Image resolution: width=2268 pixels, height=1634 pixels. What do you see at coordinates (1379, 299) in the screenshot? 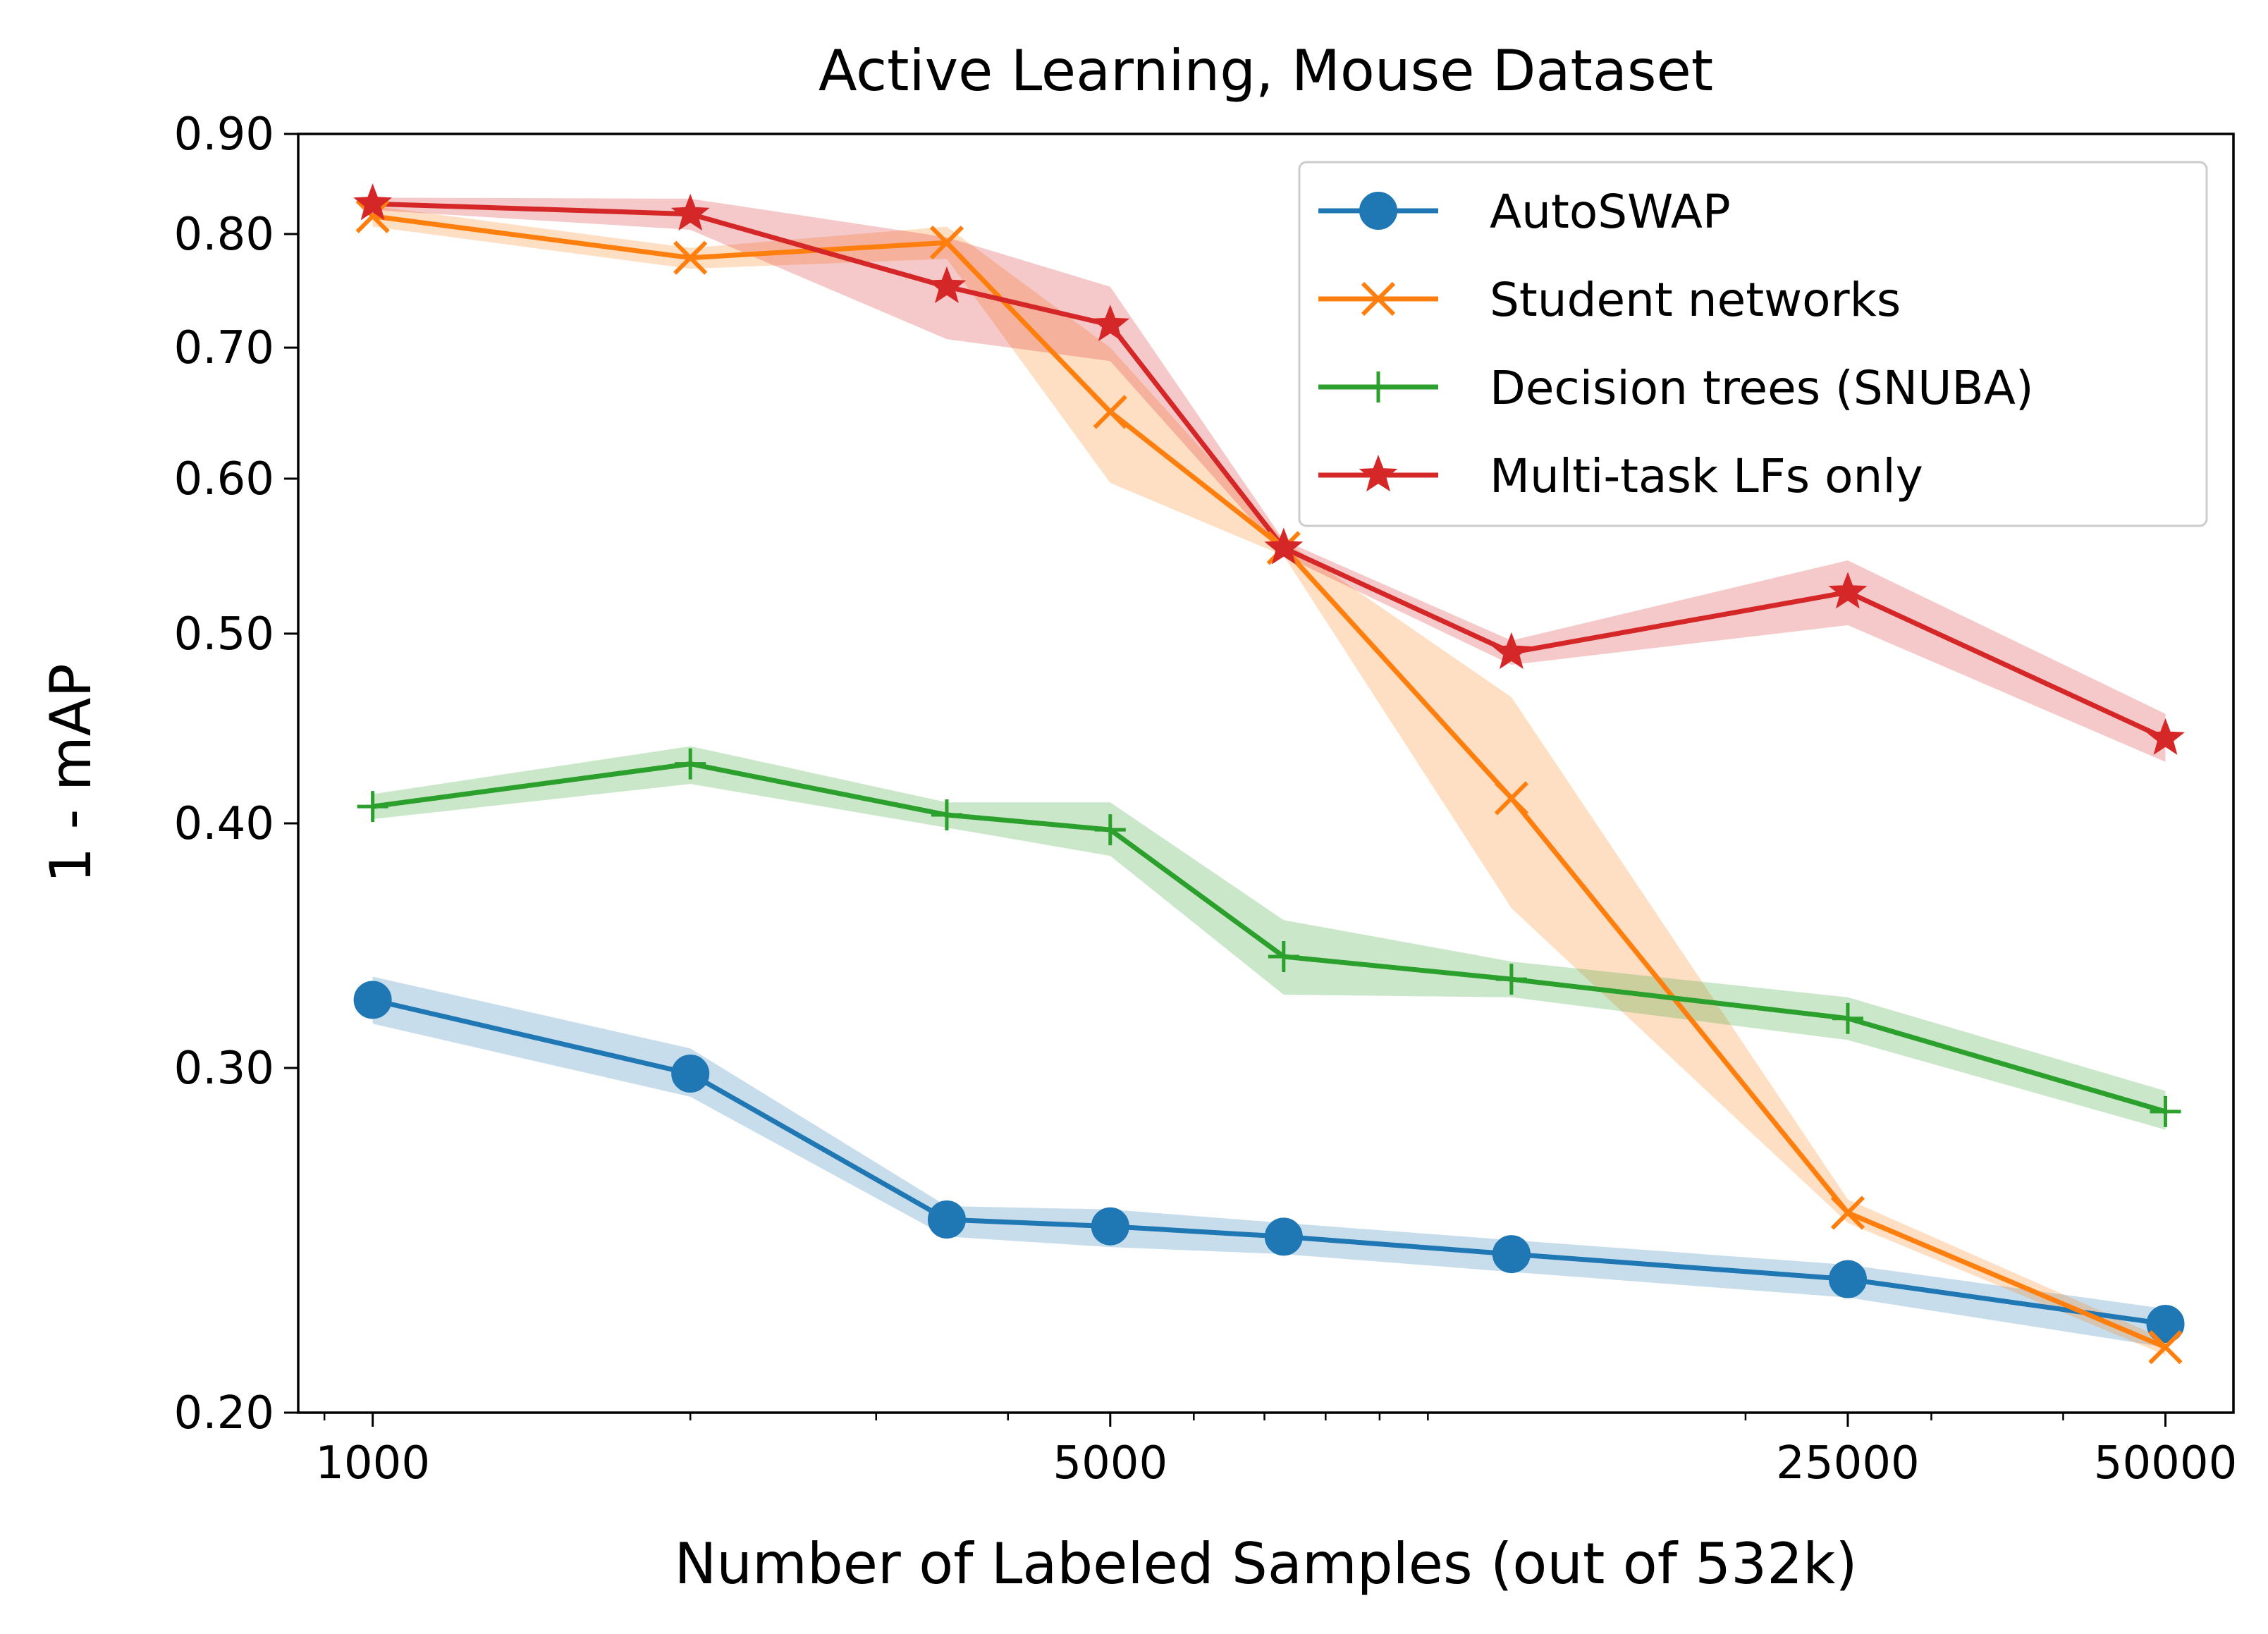
I see `legend-marker-student-networks` at bounding box center [1379, 299].